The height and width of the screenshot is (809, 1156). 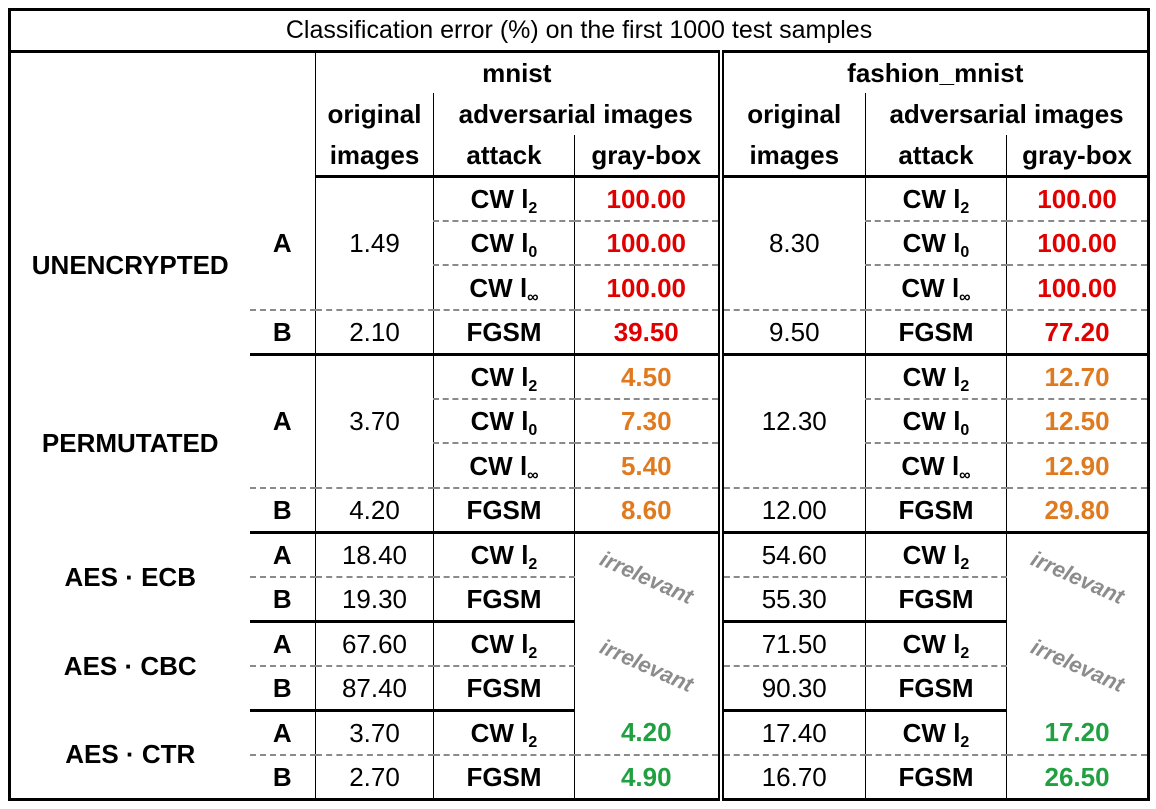 I want to click on header-dataset-mnist: mnist, so click(x=517, y=73).